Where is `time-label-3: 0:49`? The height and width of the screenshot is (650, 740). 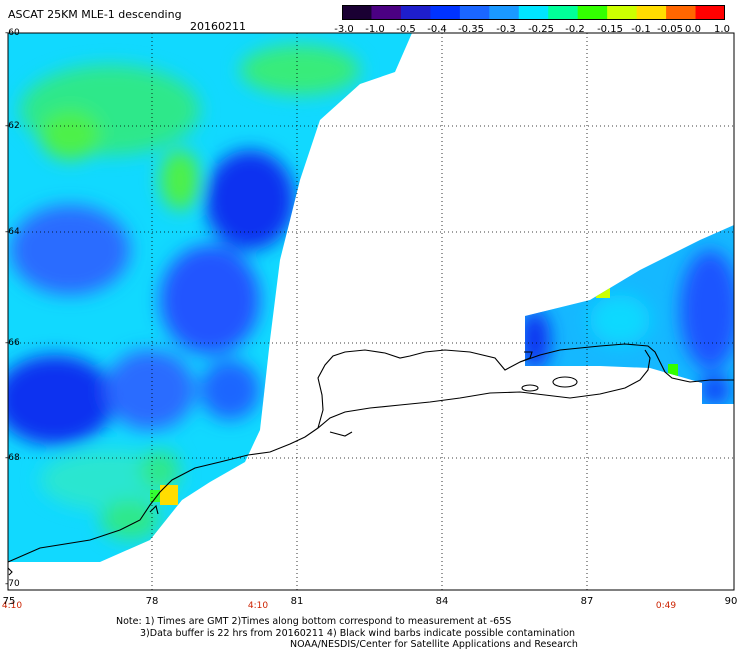 time-label-3: 0:49 is located at coordinates (666, 606).